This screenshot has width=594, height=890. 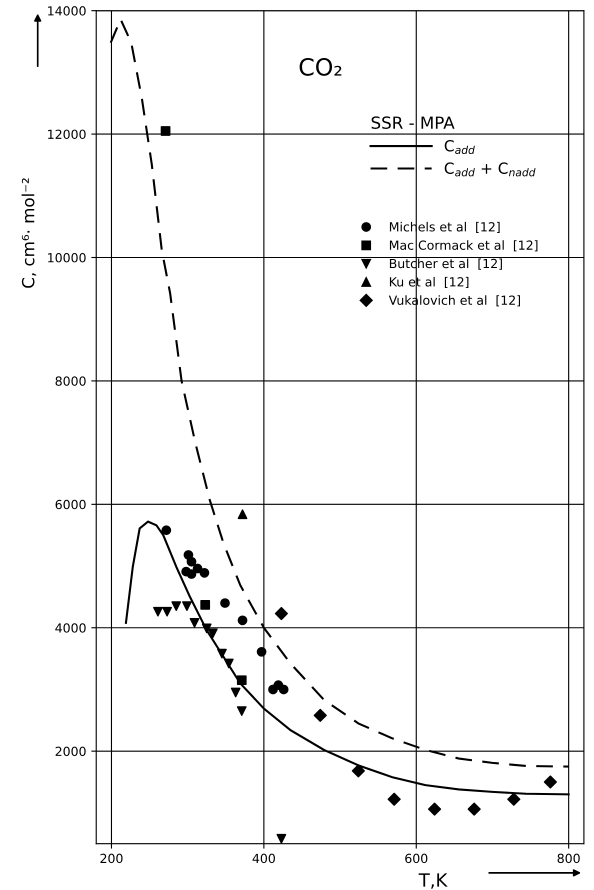 I want to click on legend-label: C$_{add}$, so click(x=459, y=147).